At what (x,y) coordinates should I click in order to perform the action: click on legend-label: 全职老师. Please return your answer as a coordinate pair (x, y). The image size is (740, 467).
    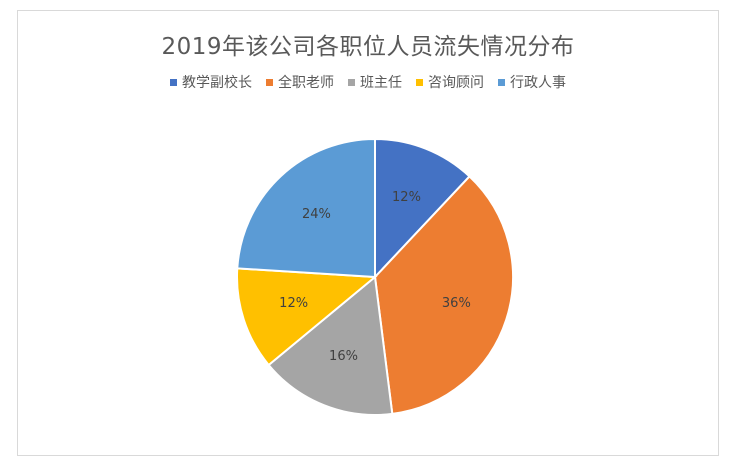
    Looking at the image, I should click on (306, 83).